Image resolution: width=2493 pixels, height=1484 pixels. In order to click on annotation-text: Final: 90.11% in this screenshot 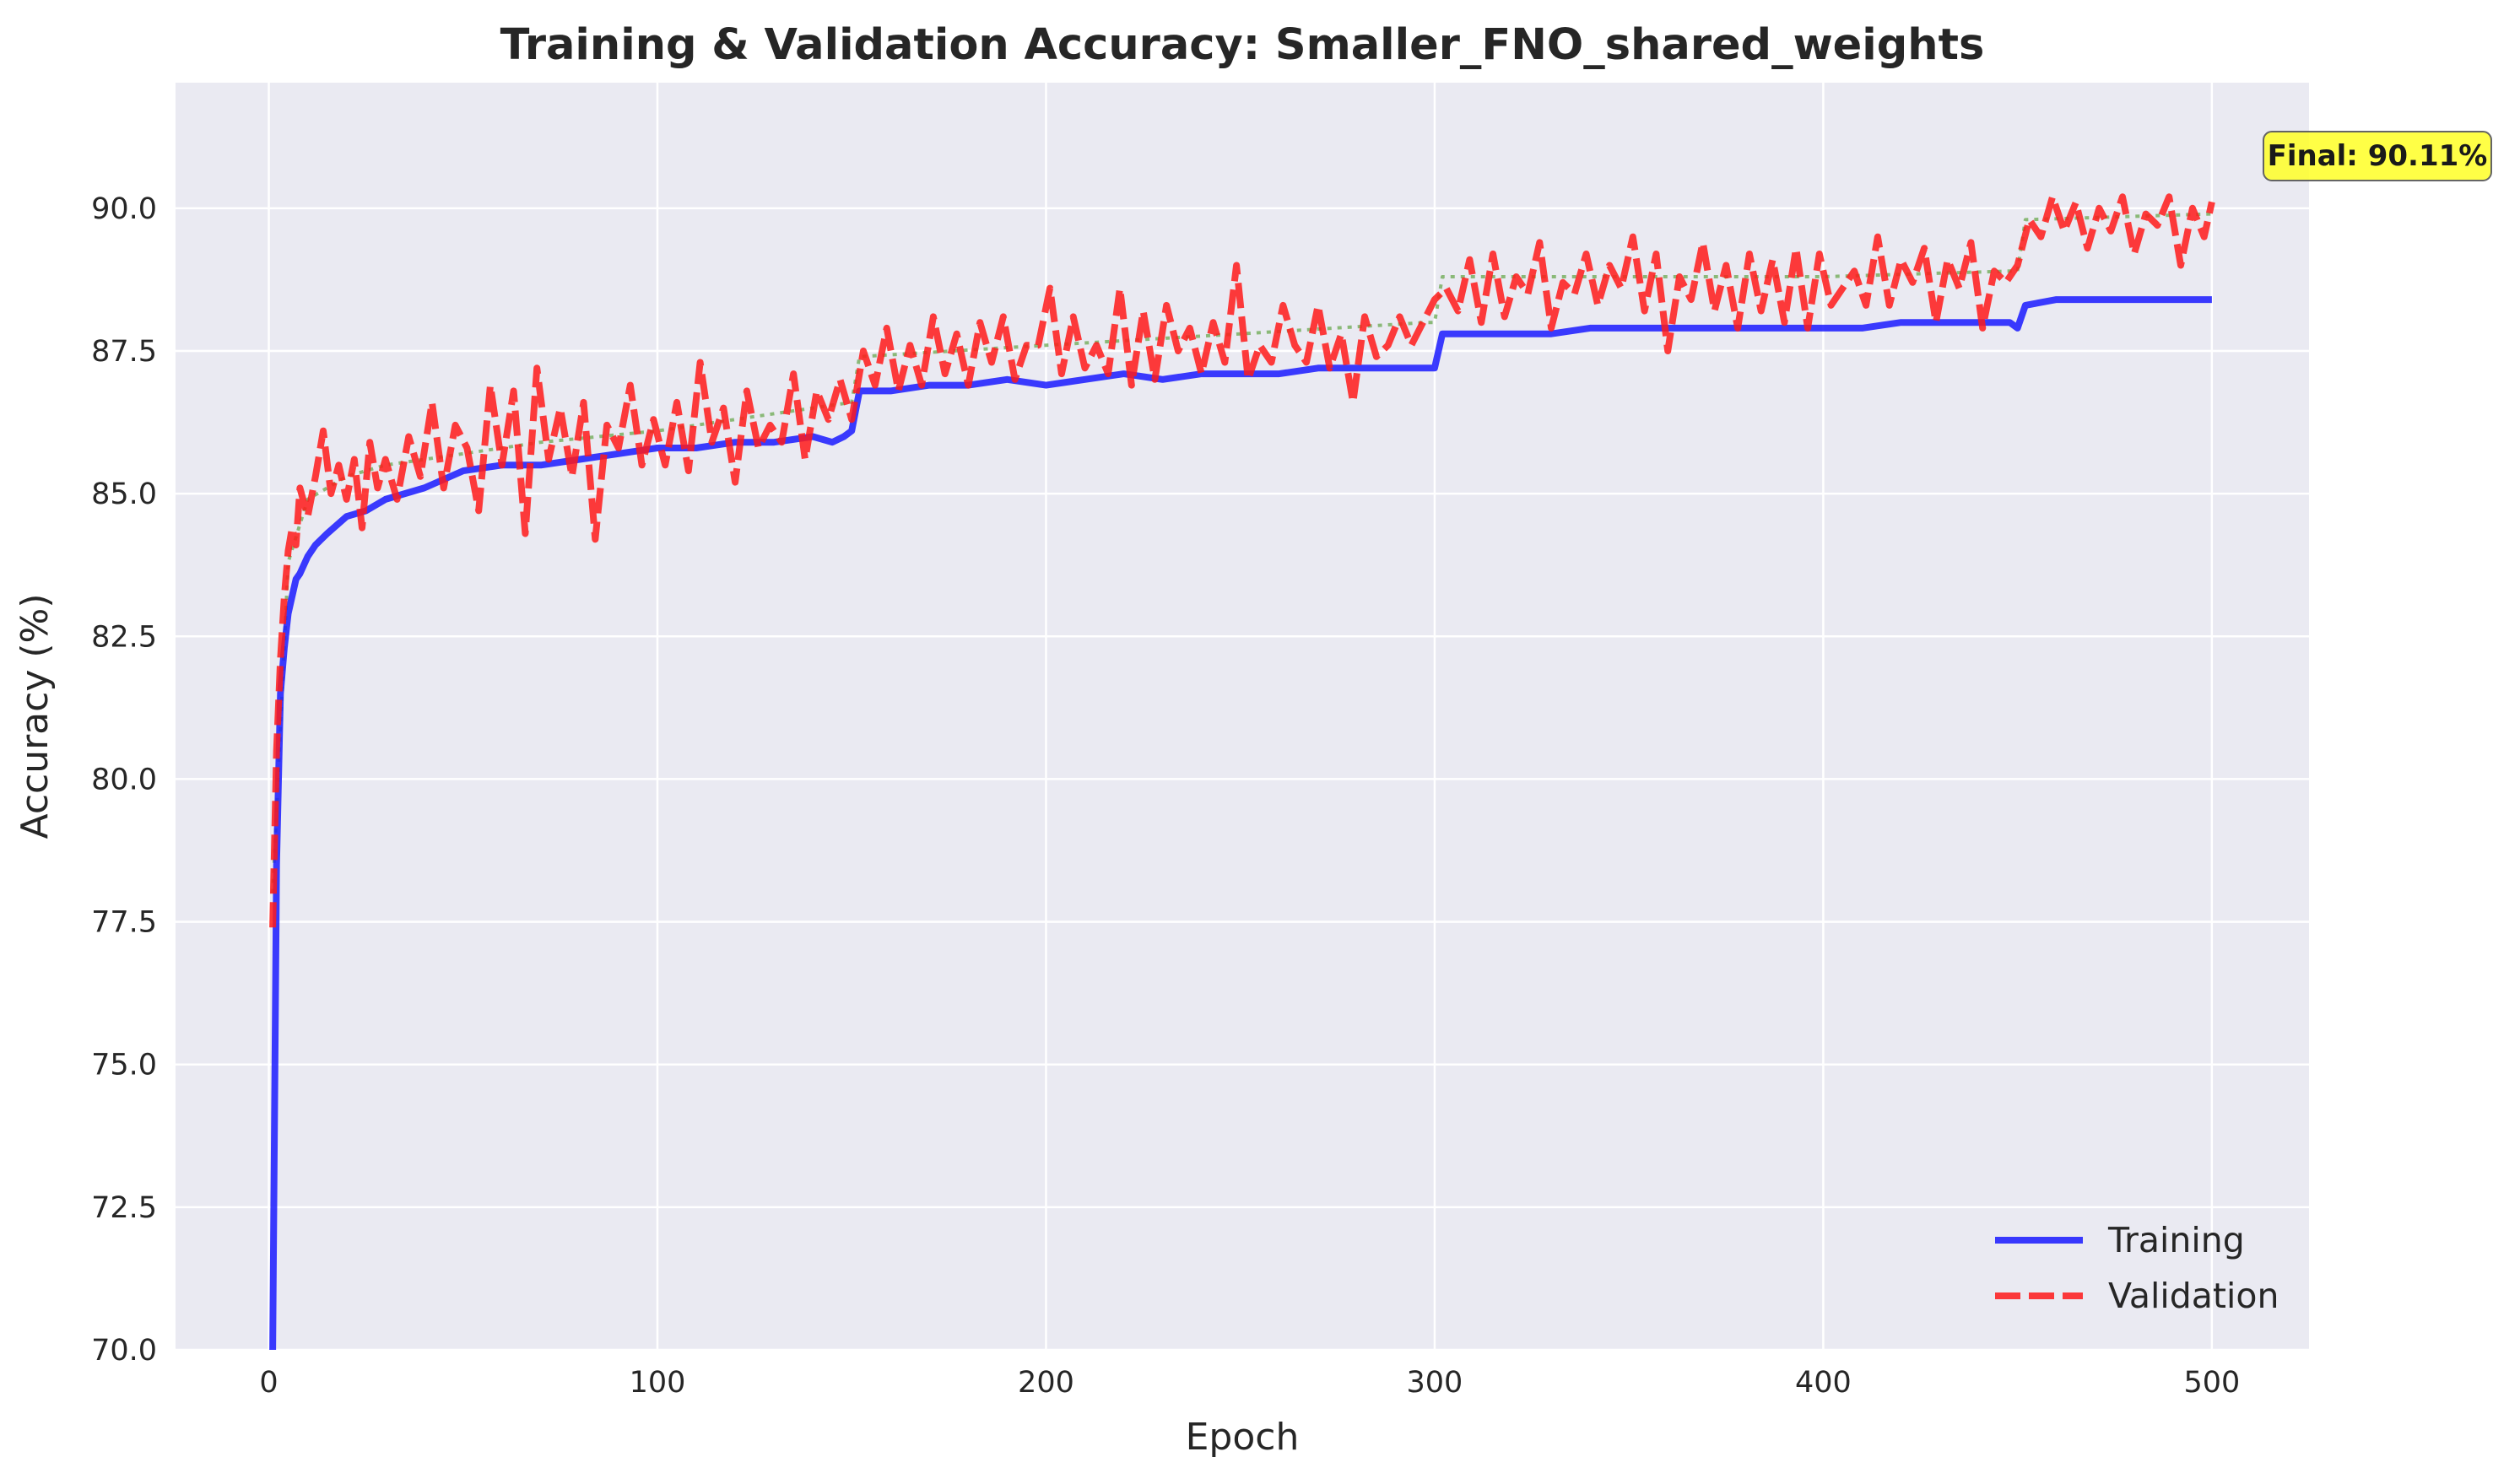, I will do `click(2378, 156)`.